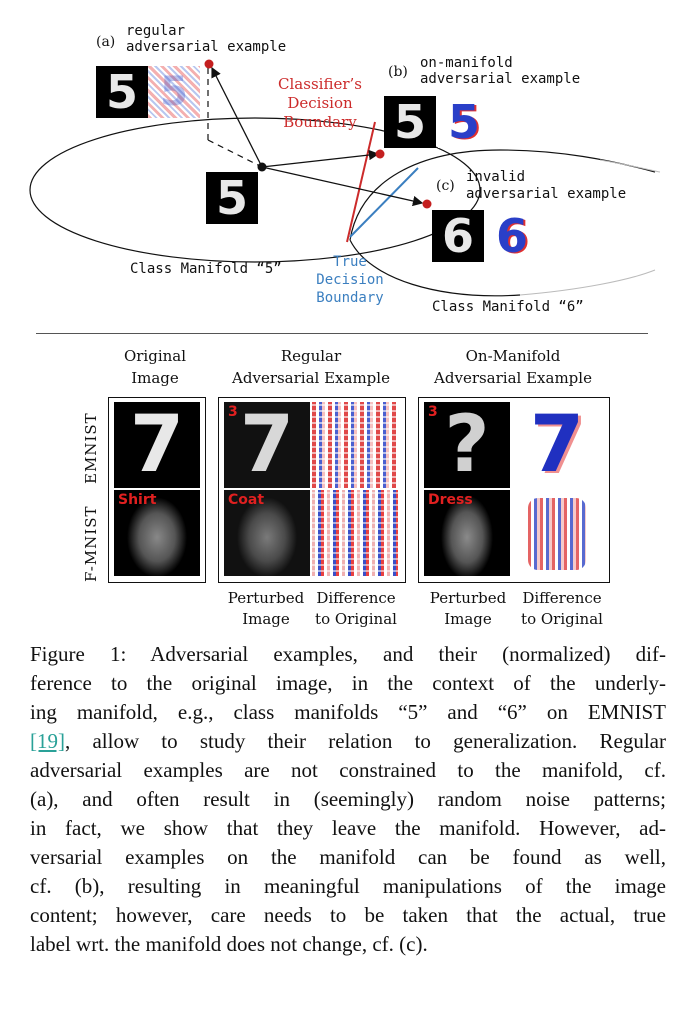 This screenshot has height=1019, width=696. What do you see at coordinates (356, 598) in the screenshot?
I see `sublabel-regular-diff-1: Difference` at bounding box center [356, 598].